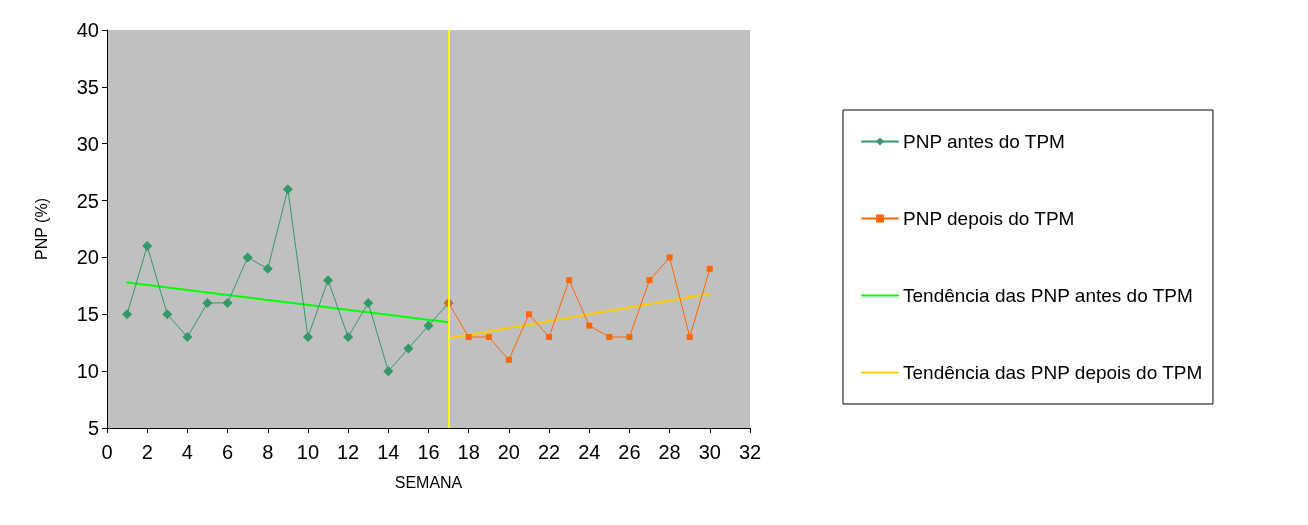 The image size is (1308, 525). What do you see at coordinates (107, 452) in the screenshot?
I see `x-tick-label: 0` at bounding box center [107, 452].